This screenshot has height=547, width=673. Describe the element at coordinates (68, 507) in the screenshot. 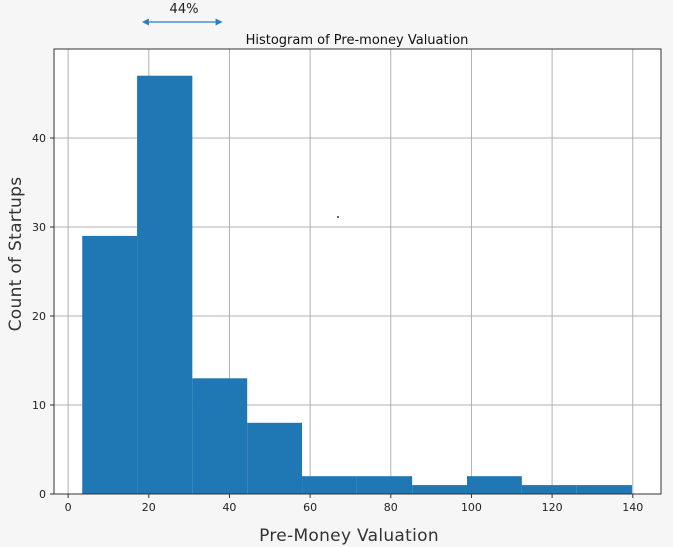

I see `x-tick-label-0: 0` at that location.